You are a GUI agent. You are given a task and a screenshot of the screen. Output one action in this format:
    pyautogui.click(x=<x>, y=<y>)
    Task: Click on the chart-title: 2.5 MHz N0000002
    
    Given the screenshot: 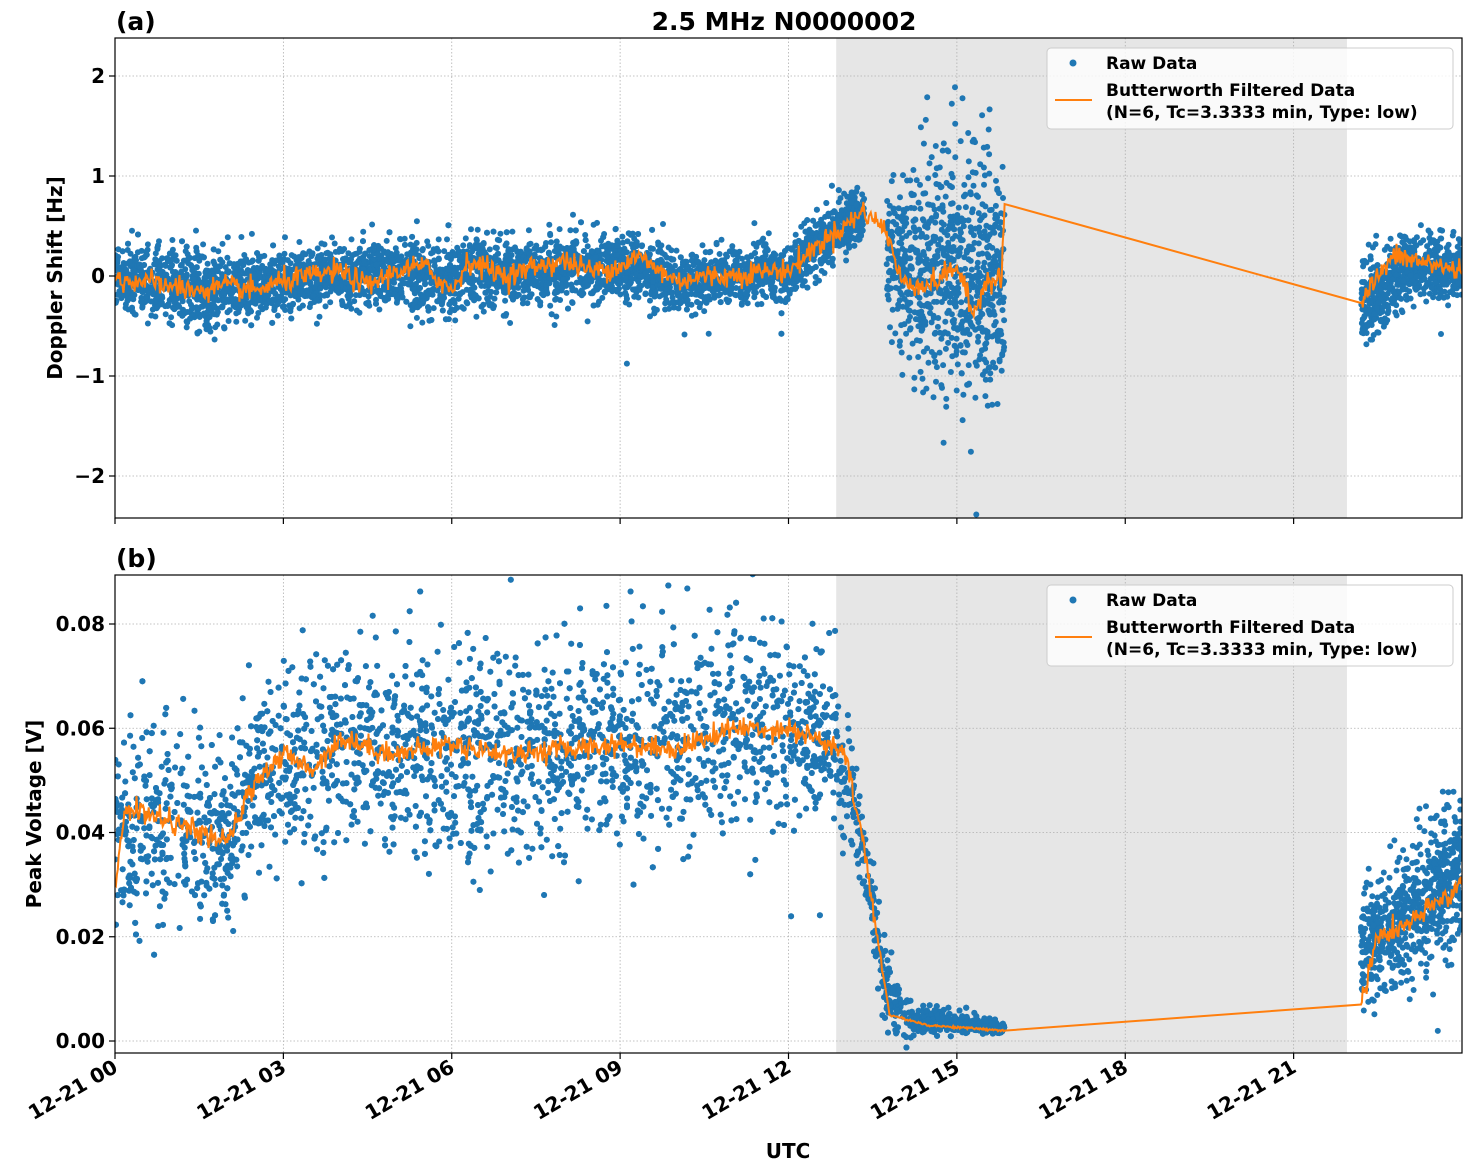 What is the action you would take?
    pyautogui.click(x=784, y=21)
    